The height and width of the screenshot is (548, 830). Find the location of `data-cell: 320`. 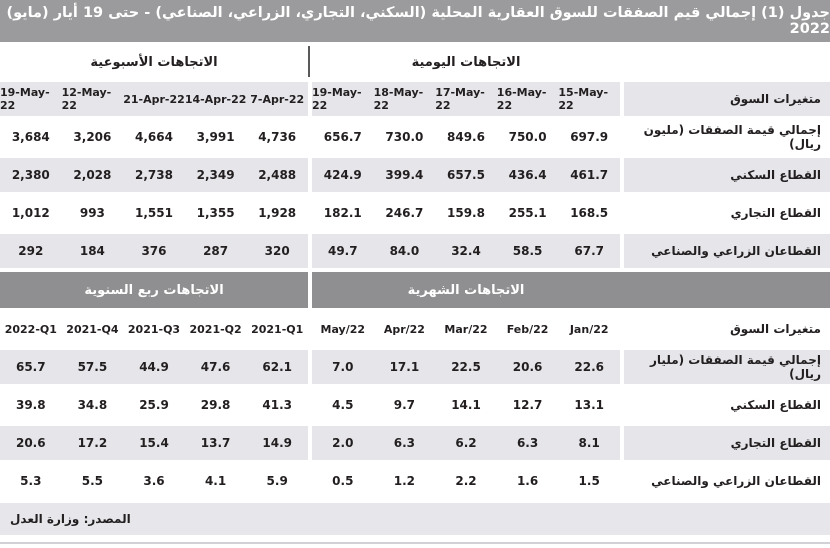

data-cell: 320 is located at coordinates (277, 251).